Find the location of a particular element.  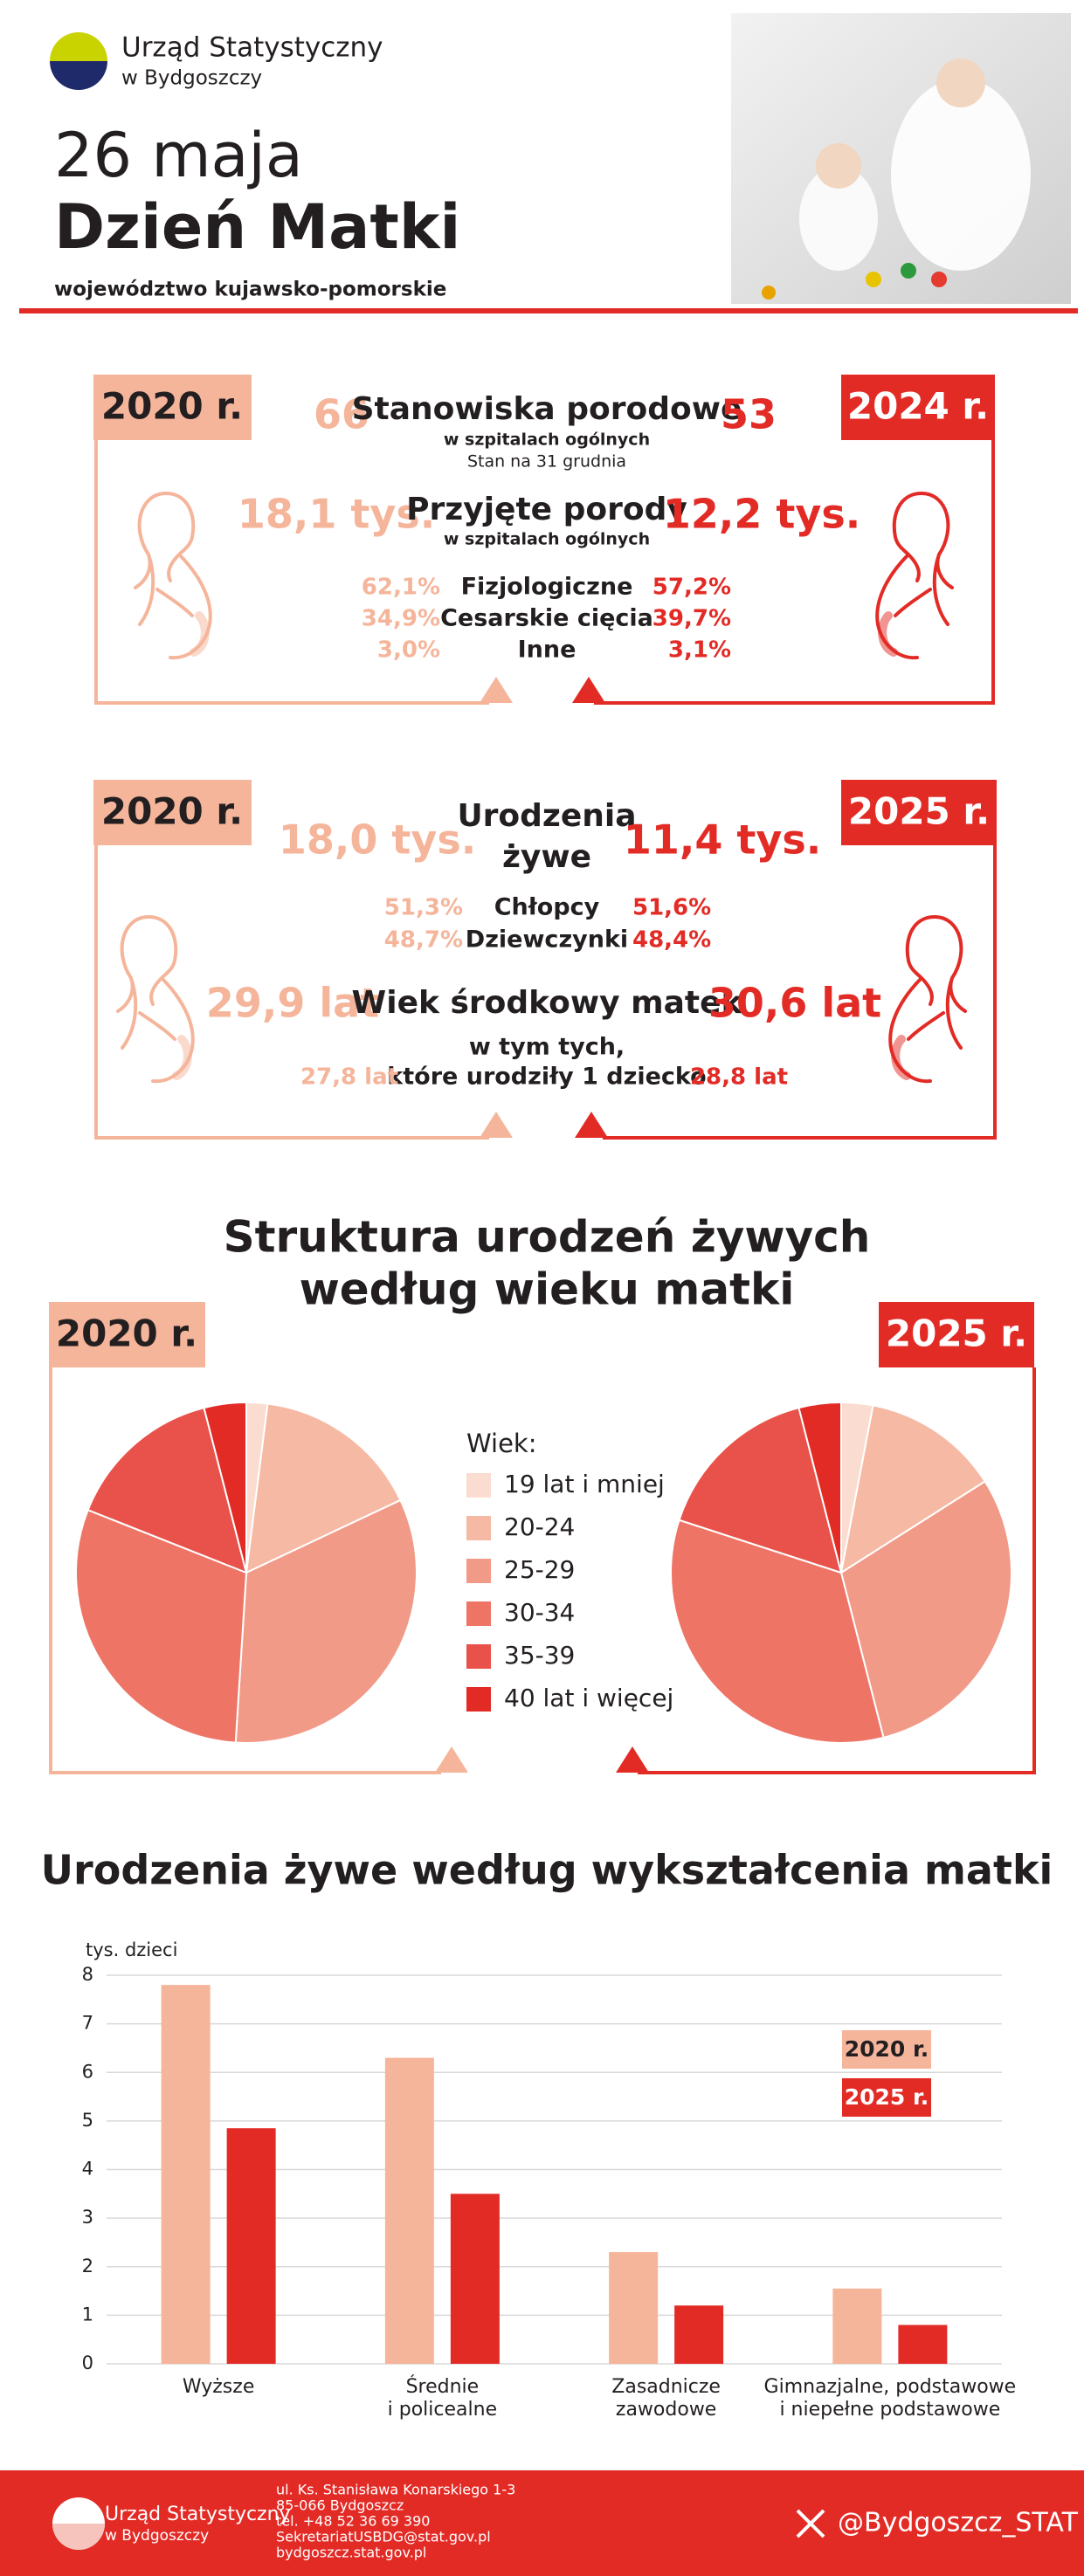

legend-label: 20-24 is located at coordinates (540, 1526).